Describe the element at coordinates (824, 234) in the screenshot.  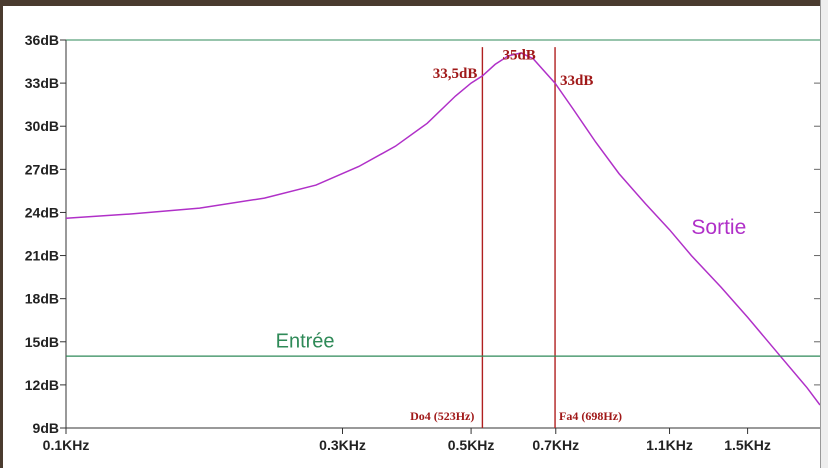
I see `window-scrollbar` at that location.